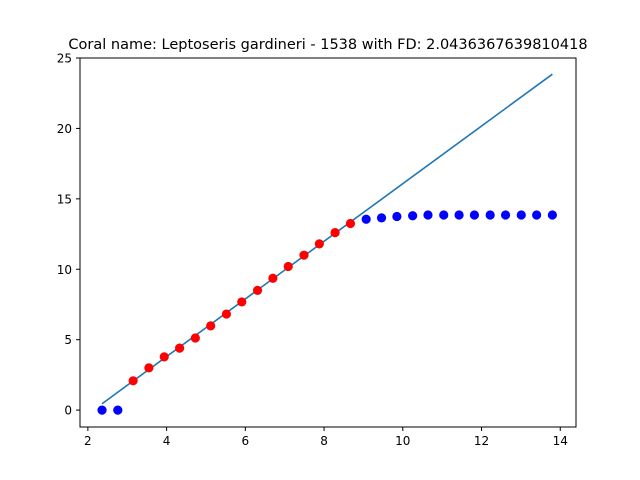 The image size is (640, 480). Describe the element at coordinates (560, 441) in the screenshot. I see `x-tick-label: 14` at that location.